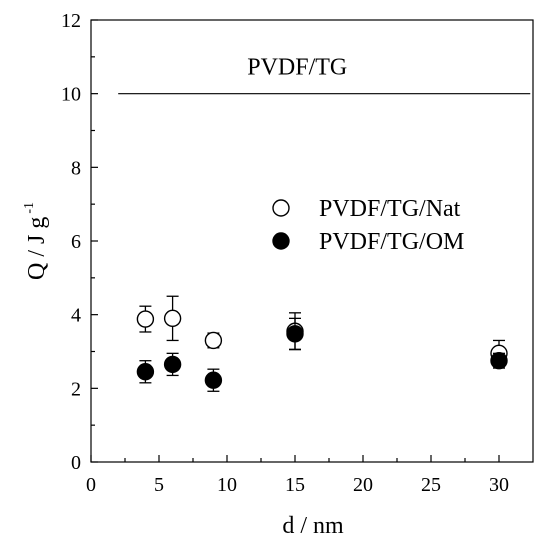 The image size is (541, 550). I want to click on x-axis-title: d / nm, so click(313, 526).